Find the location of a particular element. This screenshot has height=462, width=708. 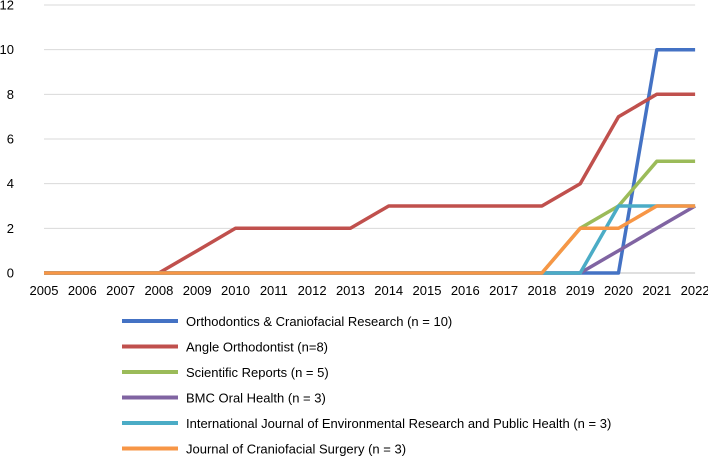

x-tick-label: 2006 is located at coordinates (82, 290).